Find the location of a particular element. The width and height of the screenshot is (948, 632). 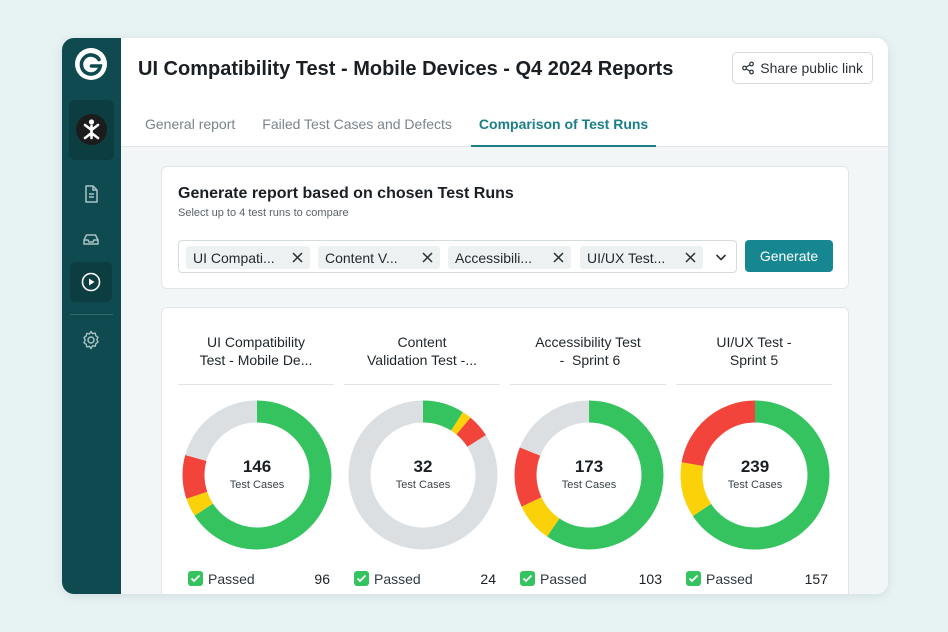

share-icon is located at coordinates (748, 68).